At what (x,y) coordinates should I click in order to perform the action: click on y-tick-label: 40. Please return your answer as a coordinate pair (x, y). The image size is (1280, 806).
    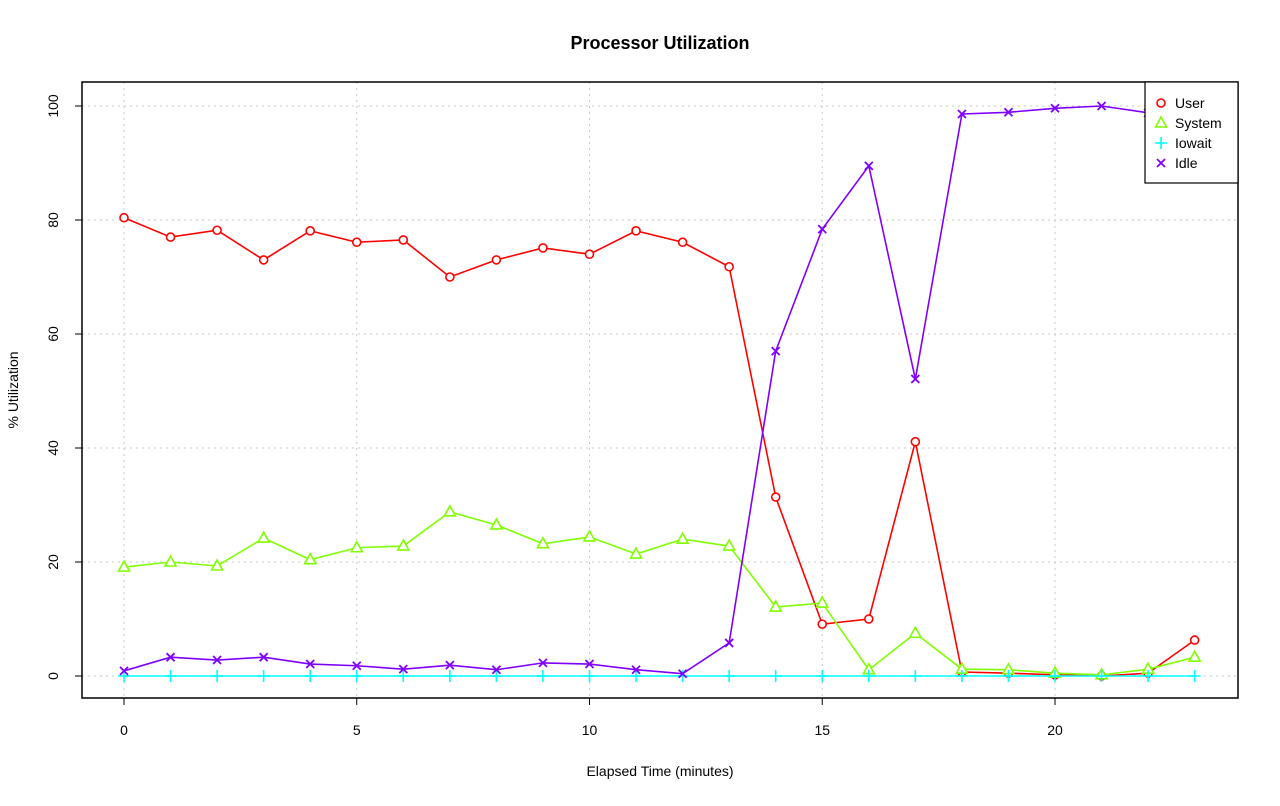
    Looking at the image, I should click on (53, 448).